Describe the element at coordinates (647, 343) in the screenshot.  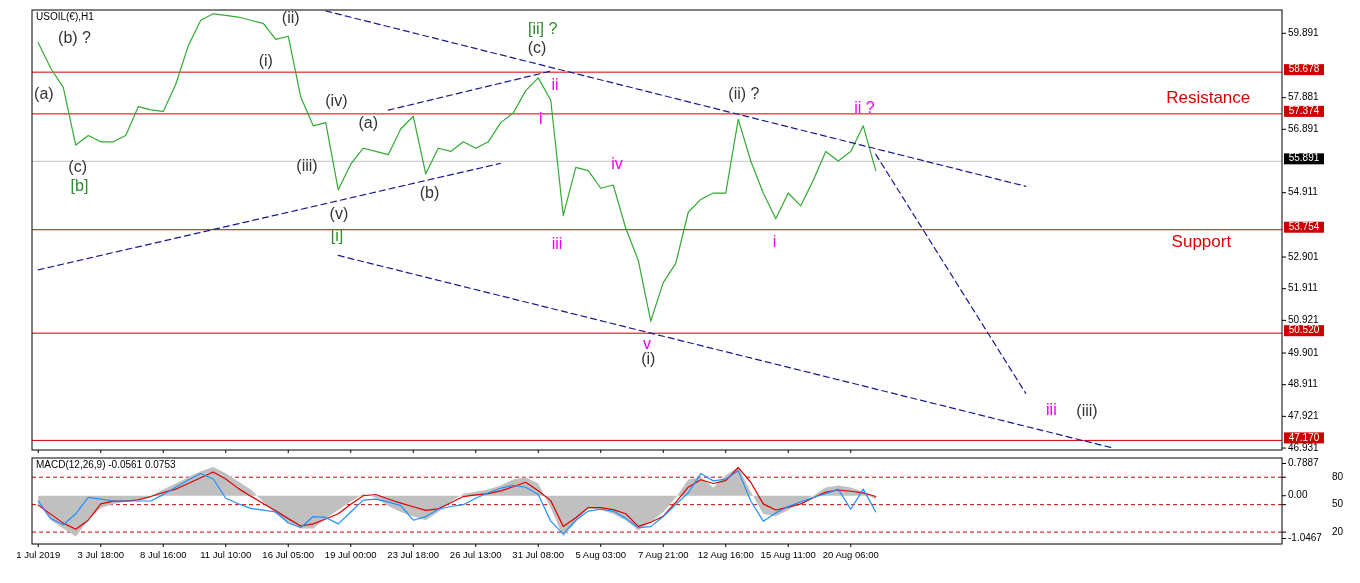
I see `annotation: v` at that location.